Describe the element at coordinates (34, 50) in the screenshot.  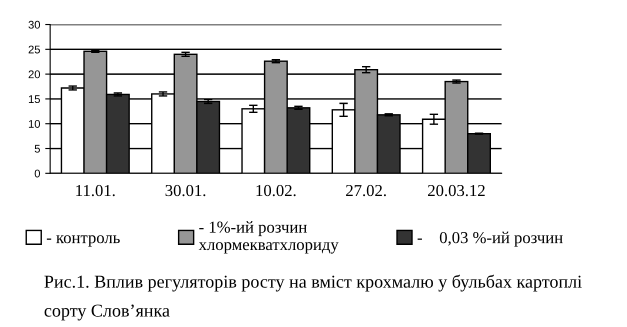
I see `y-tick-label: 25` at that location.